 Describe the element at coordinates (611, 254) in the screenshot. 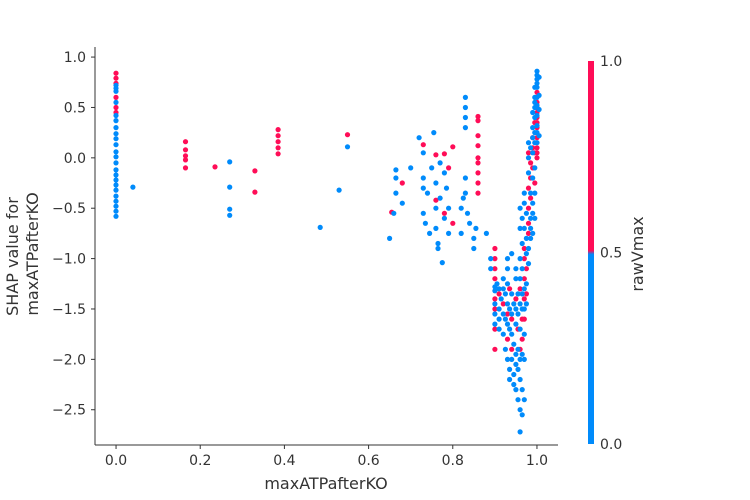

I see `colorbar-tick-label: 0.5` at that location.